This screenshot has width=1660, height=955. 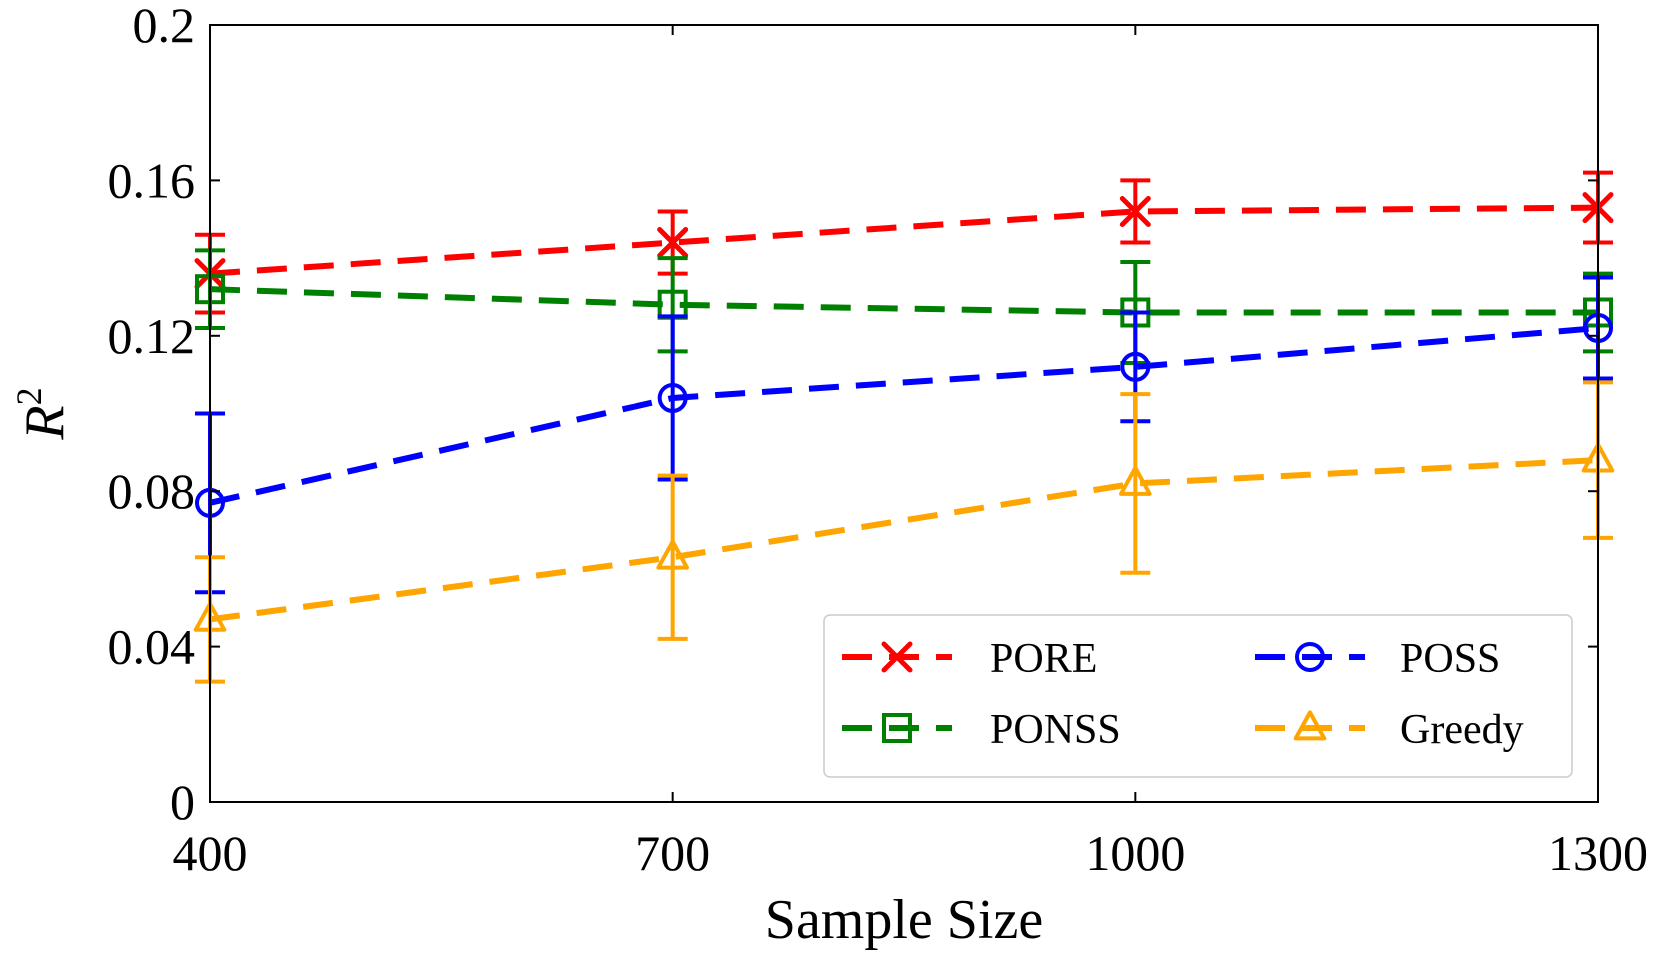 I want to click on series-pore, so click(x=904, y=242).